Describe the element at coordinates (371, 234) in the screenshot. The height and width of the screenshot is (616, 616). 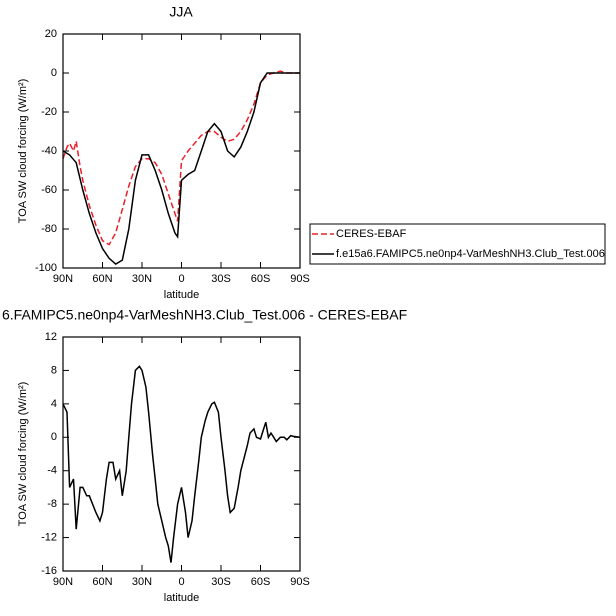
I see `legend-label: CERES-EBAF` at that location.